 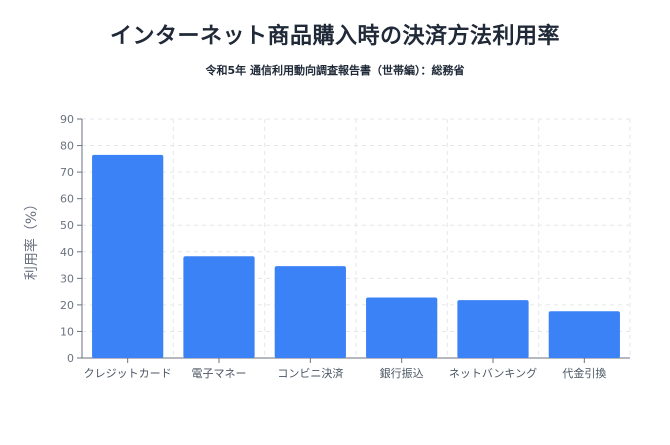 I want to click on y-tick-label: 0, so click(x=70, y=358).